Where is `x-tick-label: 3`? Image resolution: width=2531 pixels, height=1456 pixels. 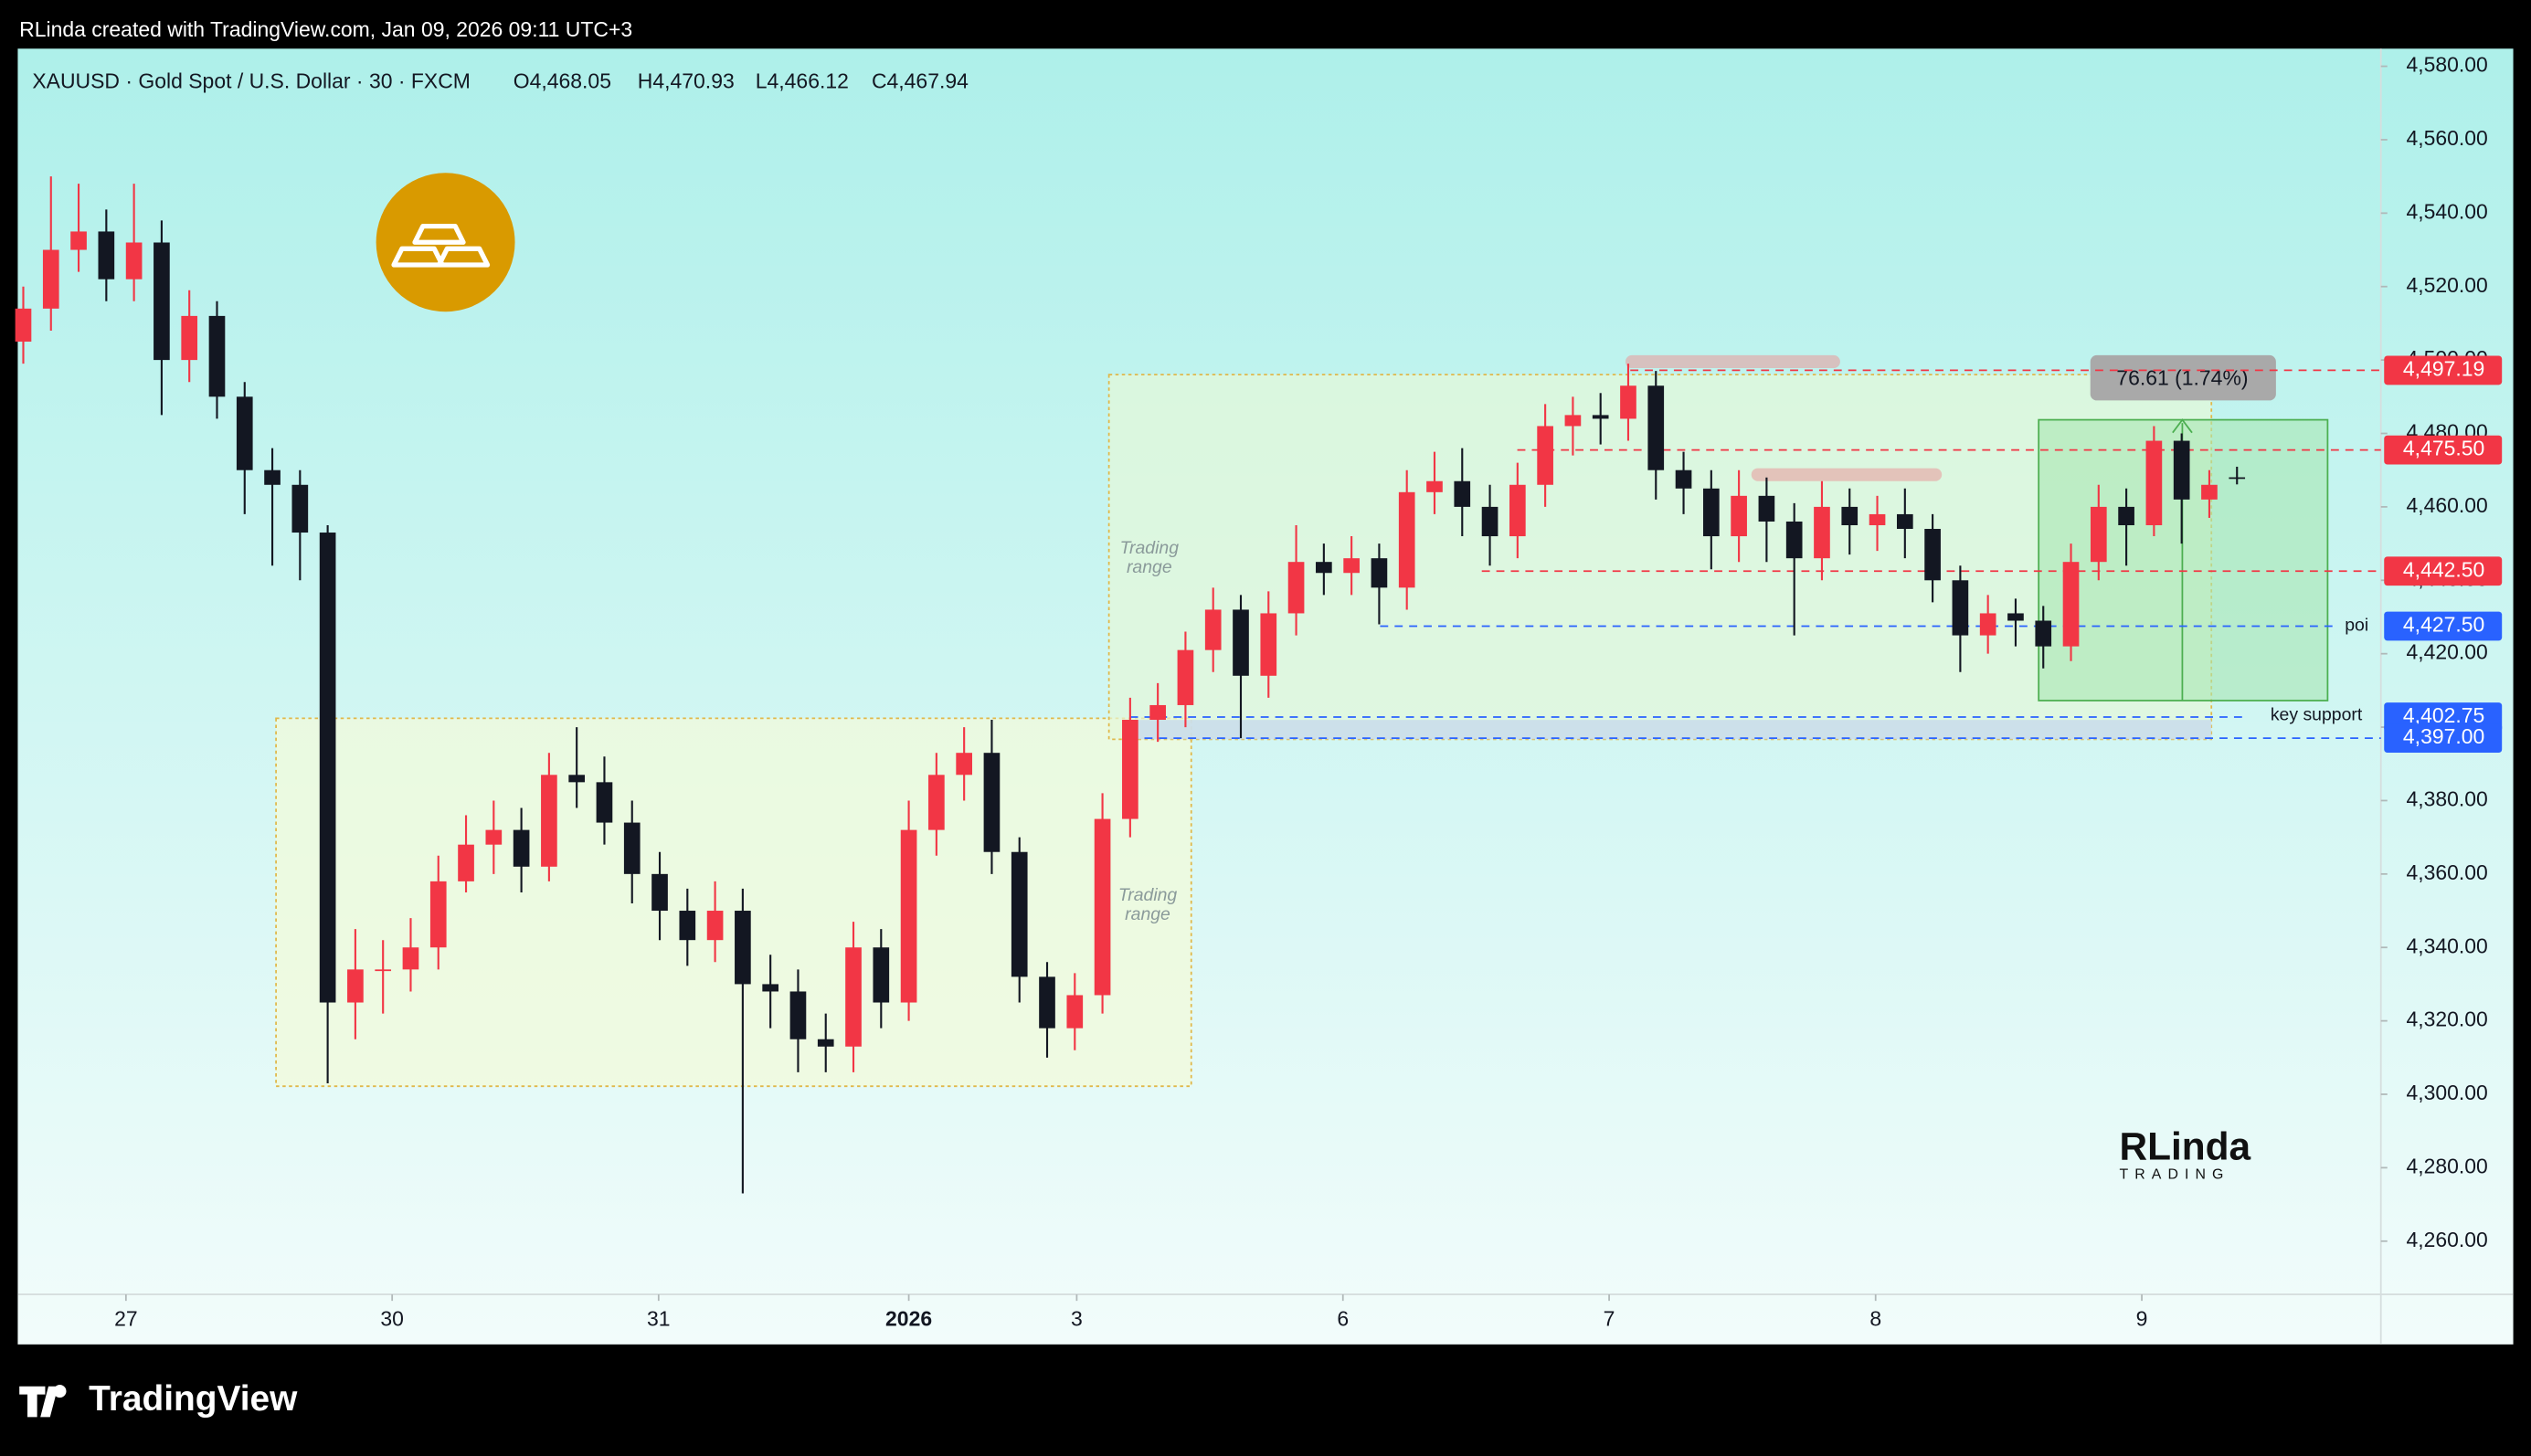
x-tick-label: 3 is located at coordinates (1077, 1318).